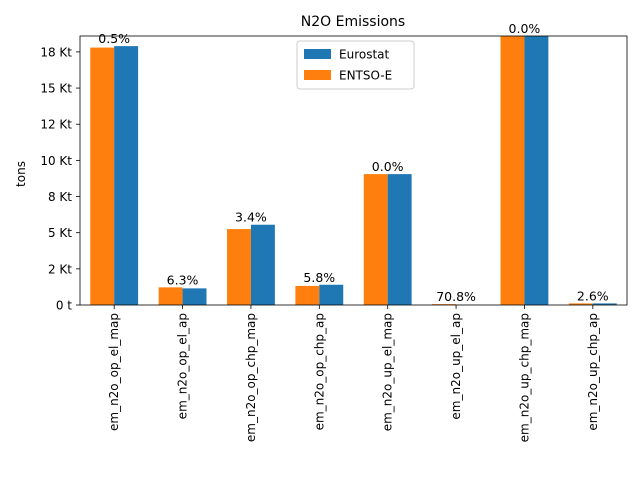 The image size is (640, 484). Describe the element at coordinates (456, 366) in the screenshot. I see `x-tick-label-5: em_n2o_up_el_ap` at that location.